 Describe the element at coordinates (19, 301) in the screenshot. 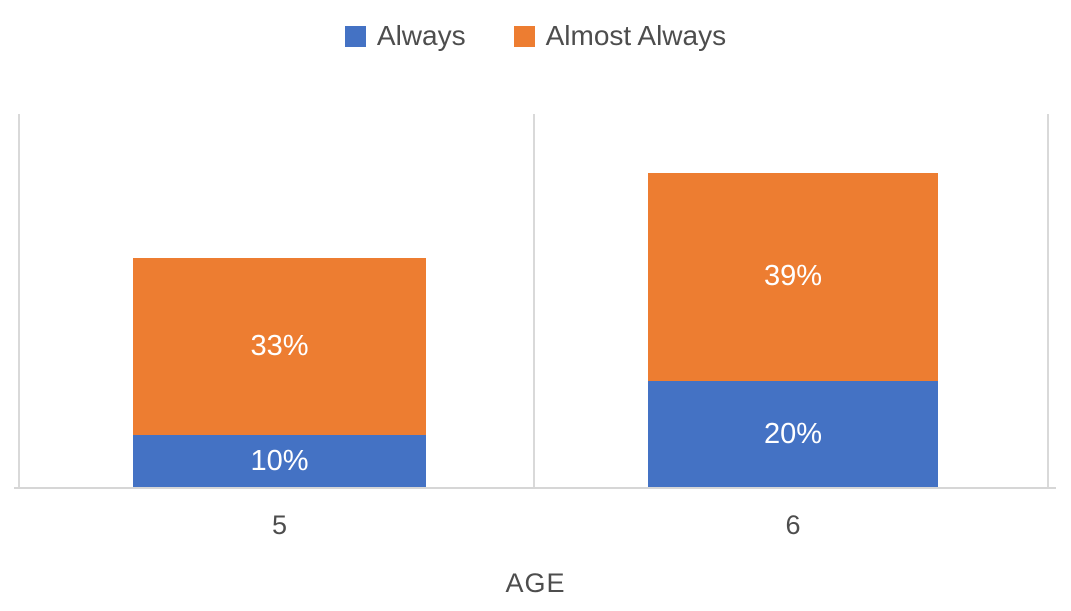

I see `axis-tick-line-left` at that location.